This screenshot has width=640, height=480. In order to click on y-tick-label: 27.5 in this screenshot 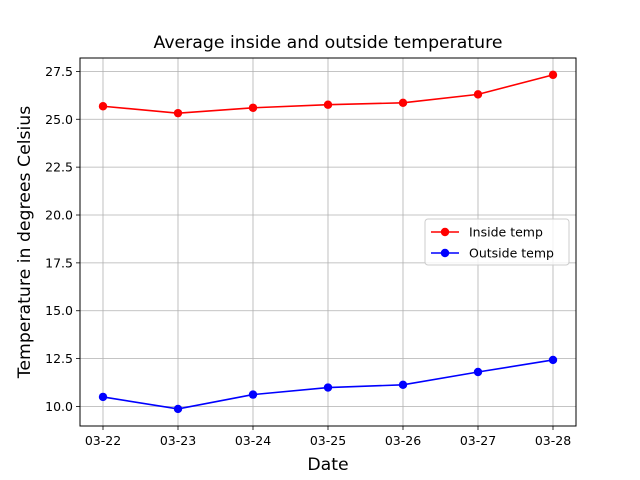, I will do `click(59, 71)`.